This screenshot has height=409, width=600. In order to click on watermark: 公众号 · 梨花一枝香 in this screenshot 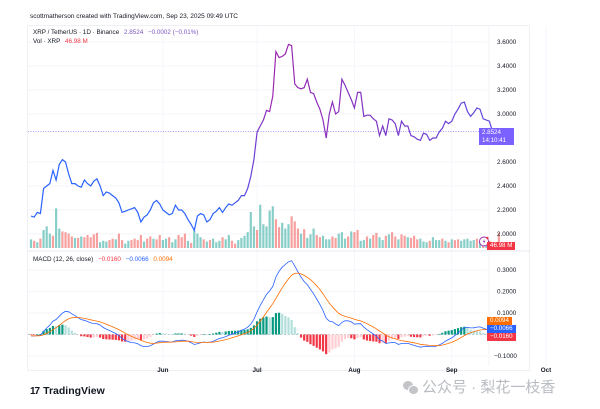, I will do `click(479, 386)`.